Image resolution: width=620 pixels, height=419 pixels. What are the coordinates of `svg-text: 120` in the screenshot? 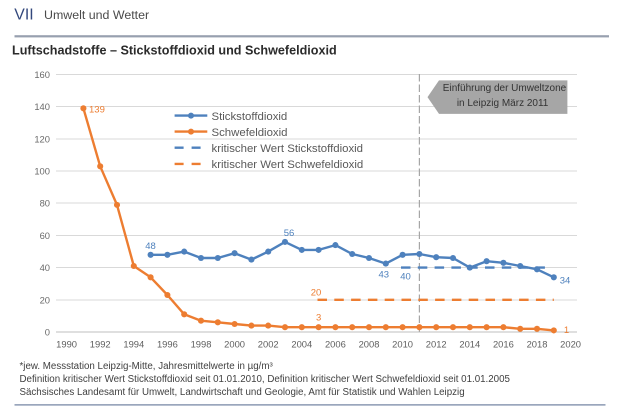 It's located at (42, 138).